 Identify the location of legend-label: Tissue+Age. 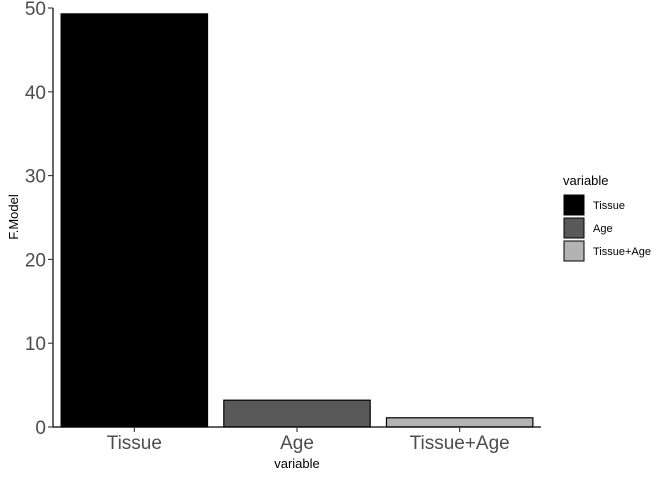
(622, 252).